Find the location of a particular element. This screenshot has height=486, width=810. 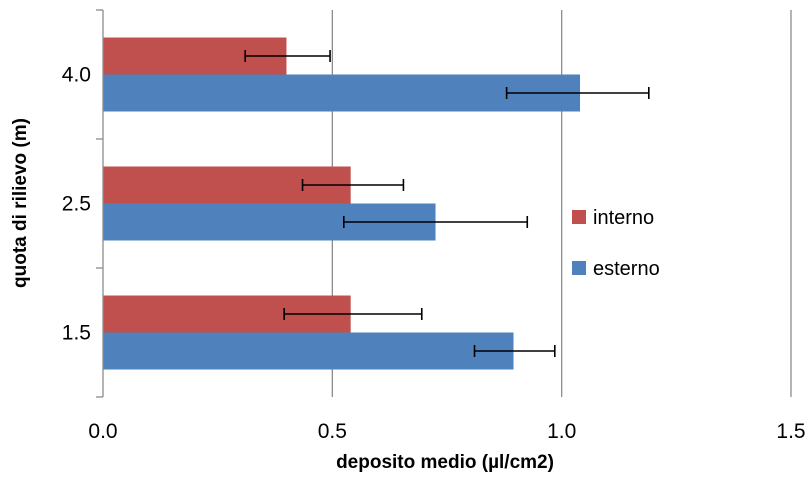

x-axis-title: deposito medio (µl/cm2) is located at coordinates (445, 462).